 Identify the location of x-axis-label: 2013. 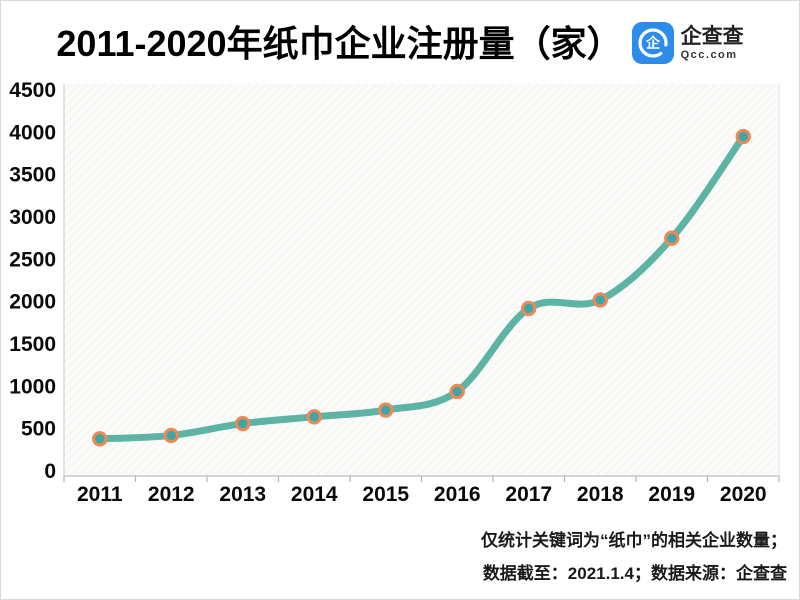
(242, 494).